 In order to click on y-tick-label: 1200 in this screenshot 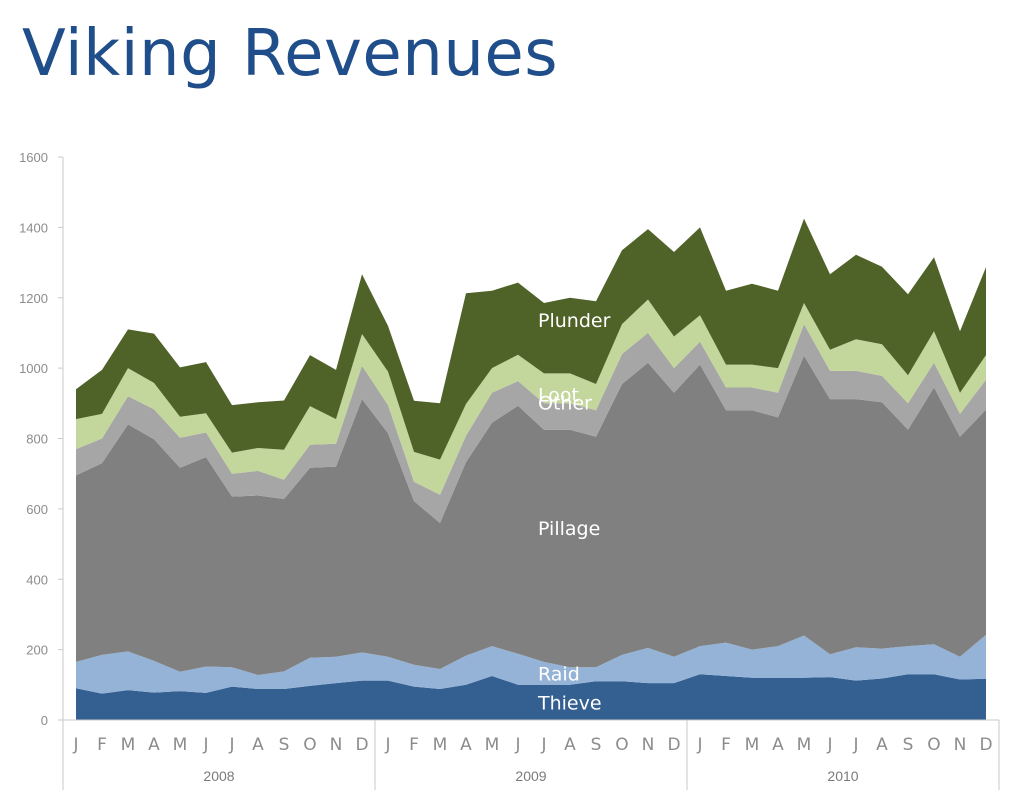, I will do `click(33, 298)`.